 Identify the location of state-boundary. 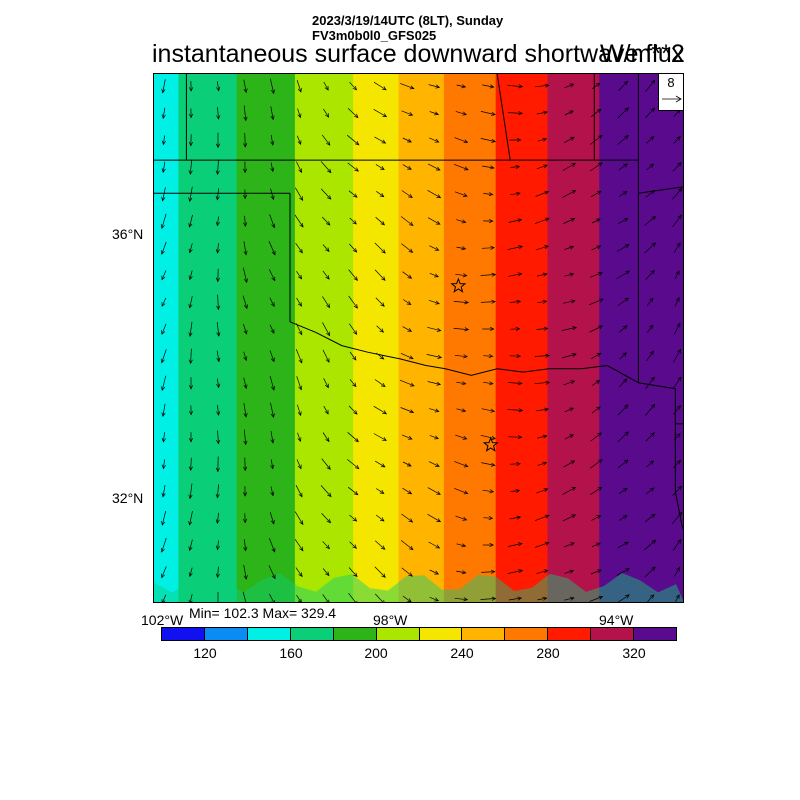
(503, 117).